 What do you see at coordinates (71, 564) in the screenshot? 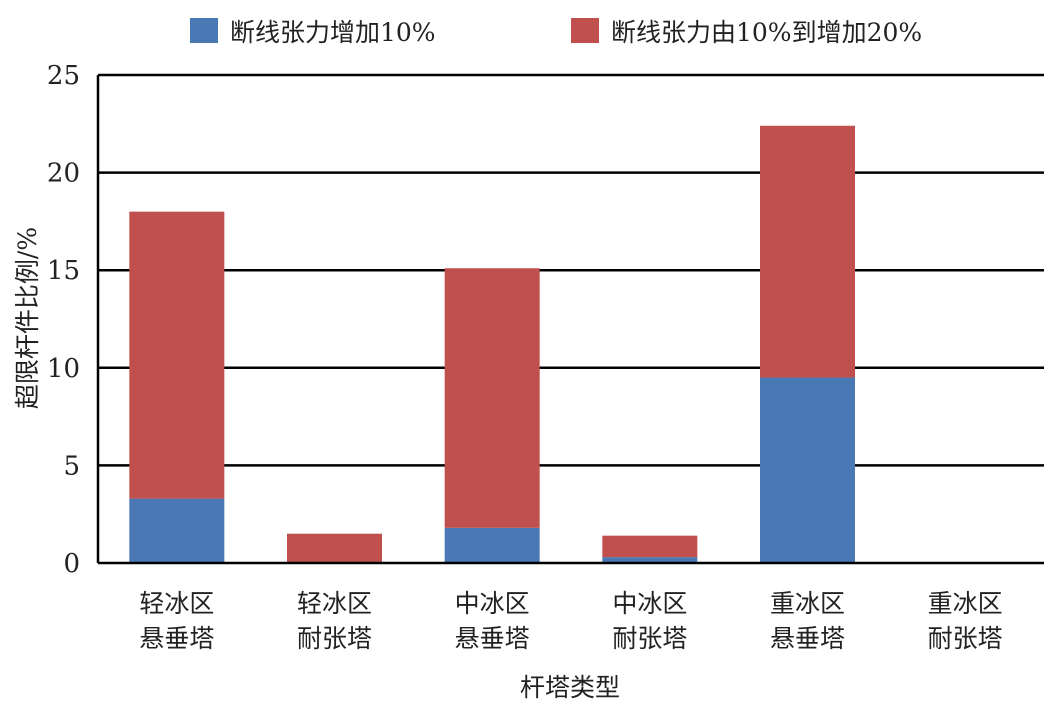
I see `y-tick-label: 0` at bounding box center [71, 564].